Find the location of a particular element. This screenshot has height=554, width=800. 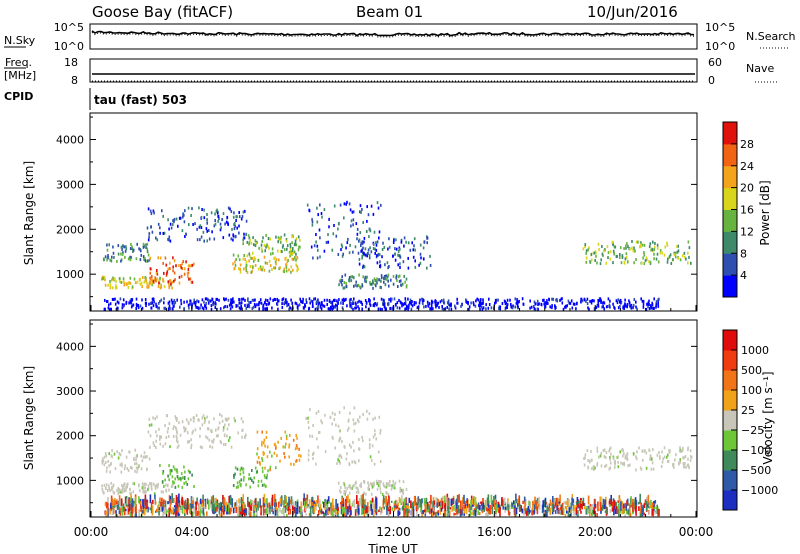

colorbar-tick-label: −1000 is located at coordinates (759, 490).